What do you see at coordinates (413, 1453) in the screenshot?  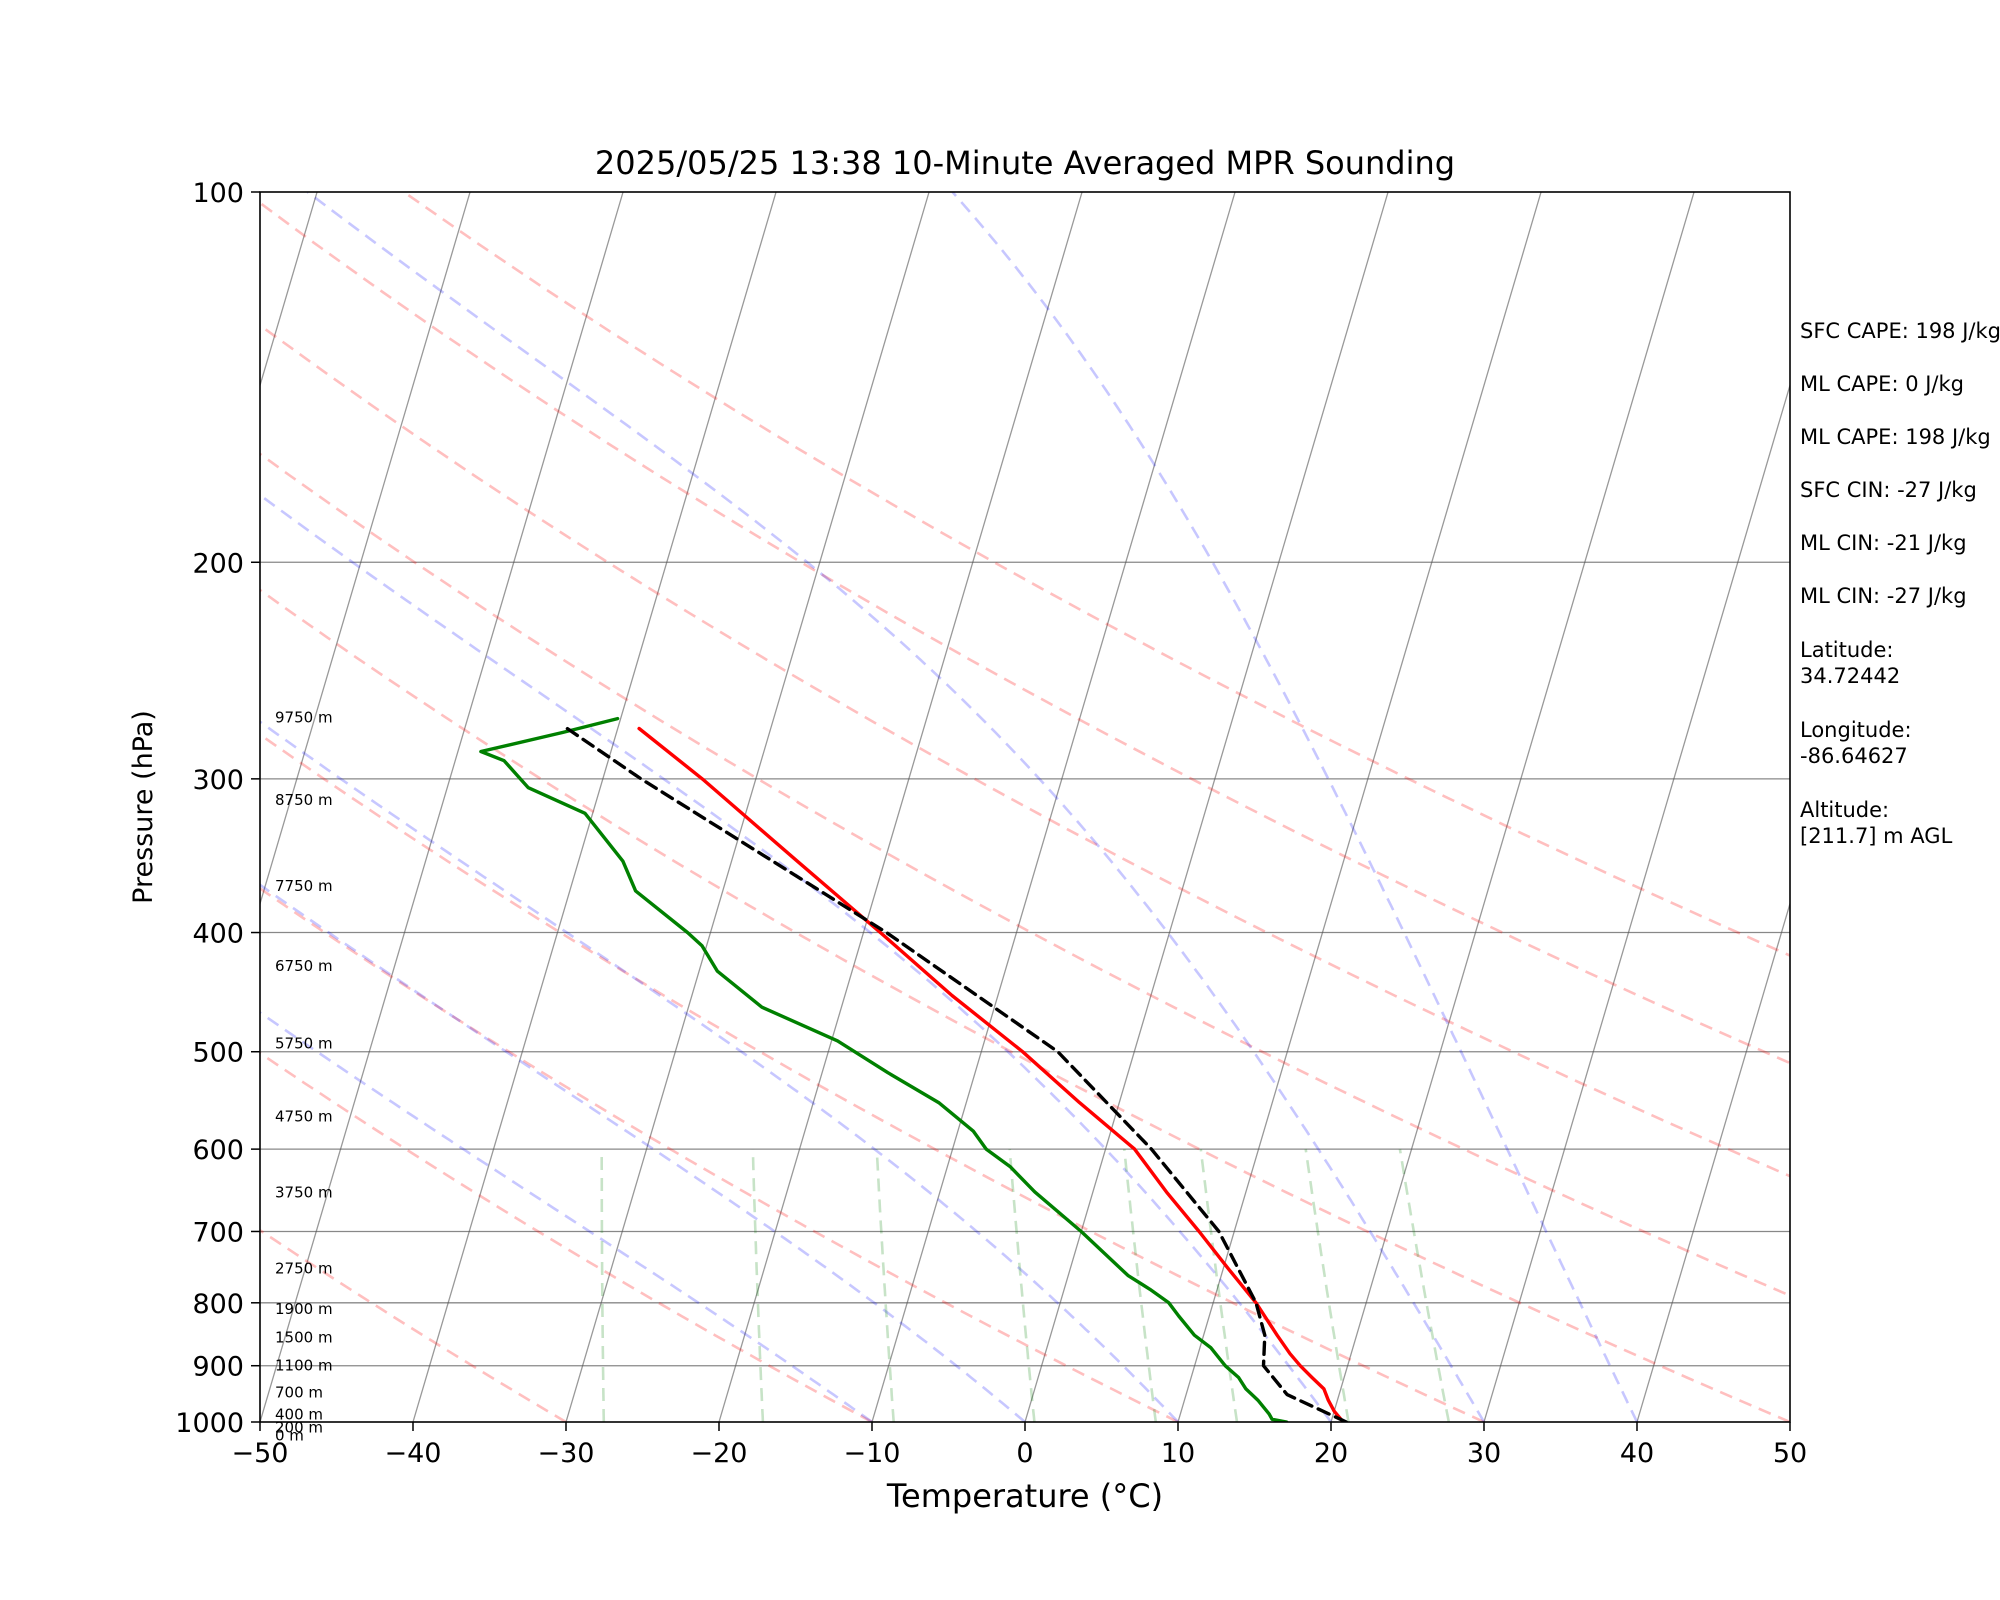 I see `x-tick-label: −40` at bounding box center [413, 1453].